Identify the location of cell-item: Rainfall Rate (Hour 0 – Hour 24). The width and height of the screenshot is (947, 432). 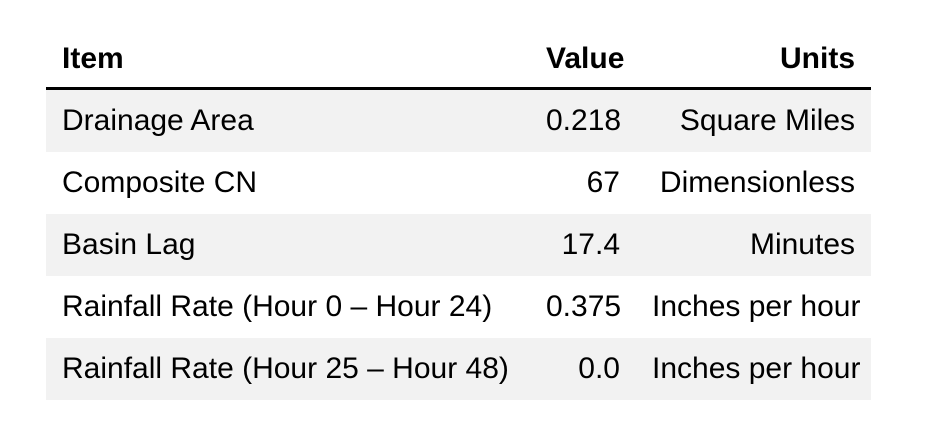
(277, 306).